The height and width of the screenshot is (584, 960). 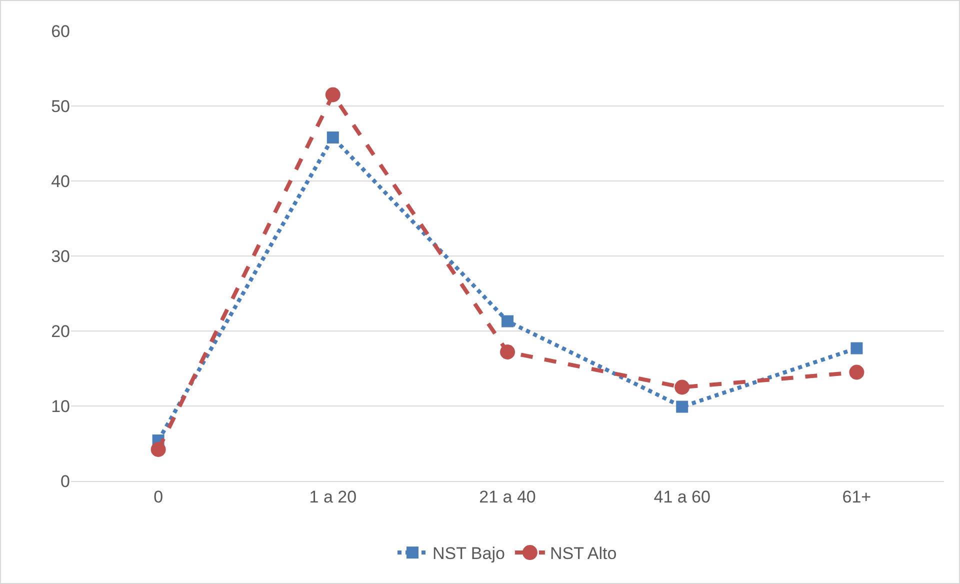 What do you see at coordinates (60, 256) in the screenshot?
I see `y-tick-label: 30` at bounding box center [60, 256].